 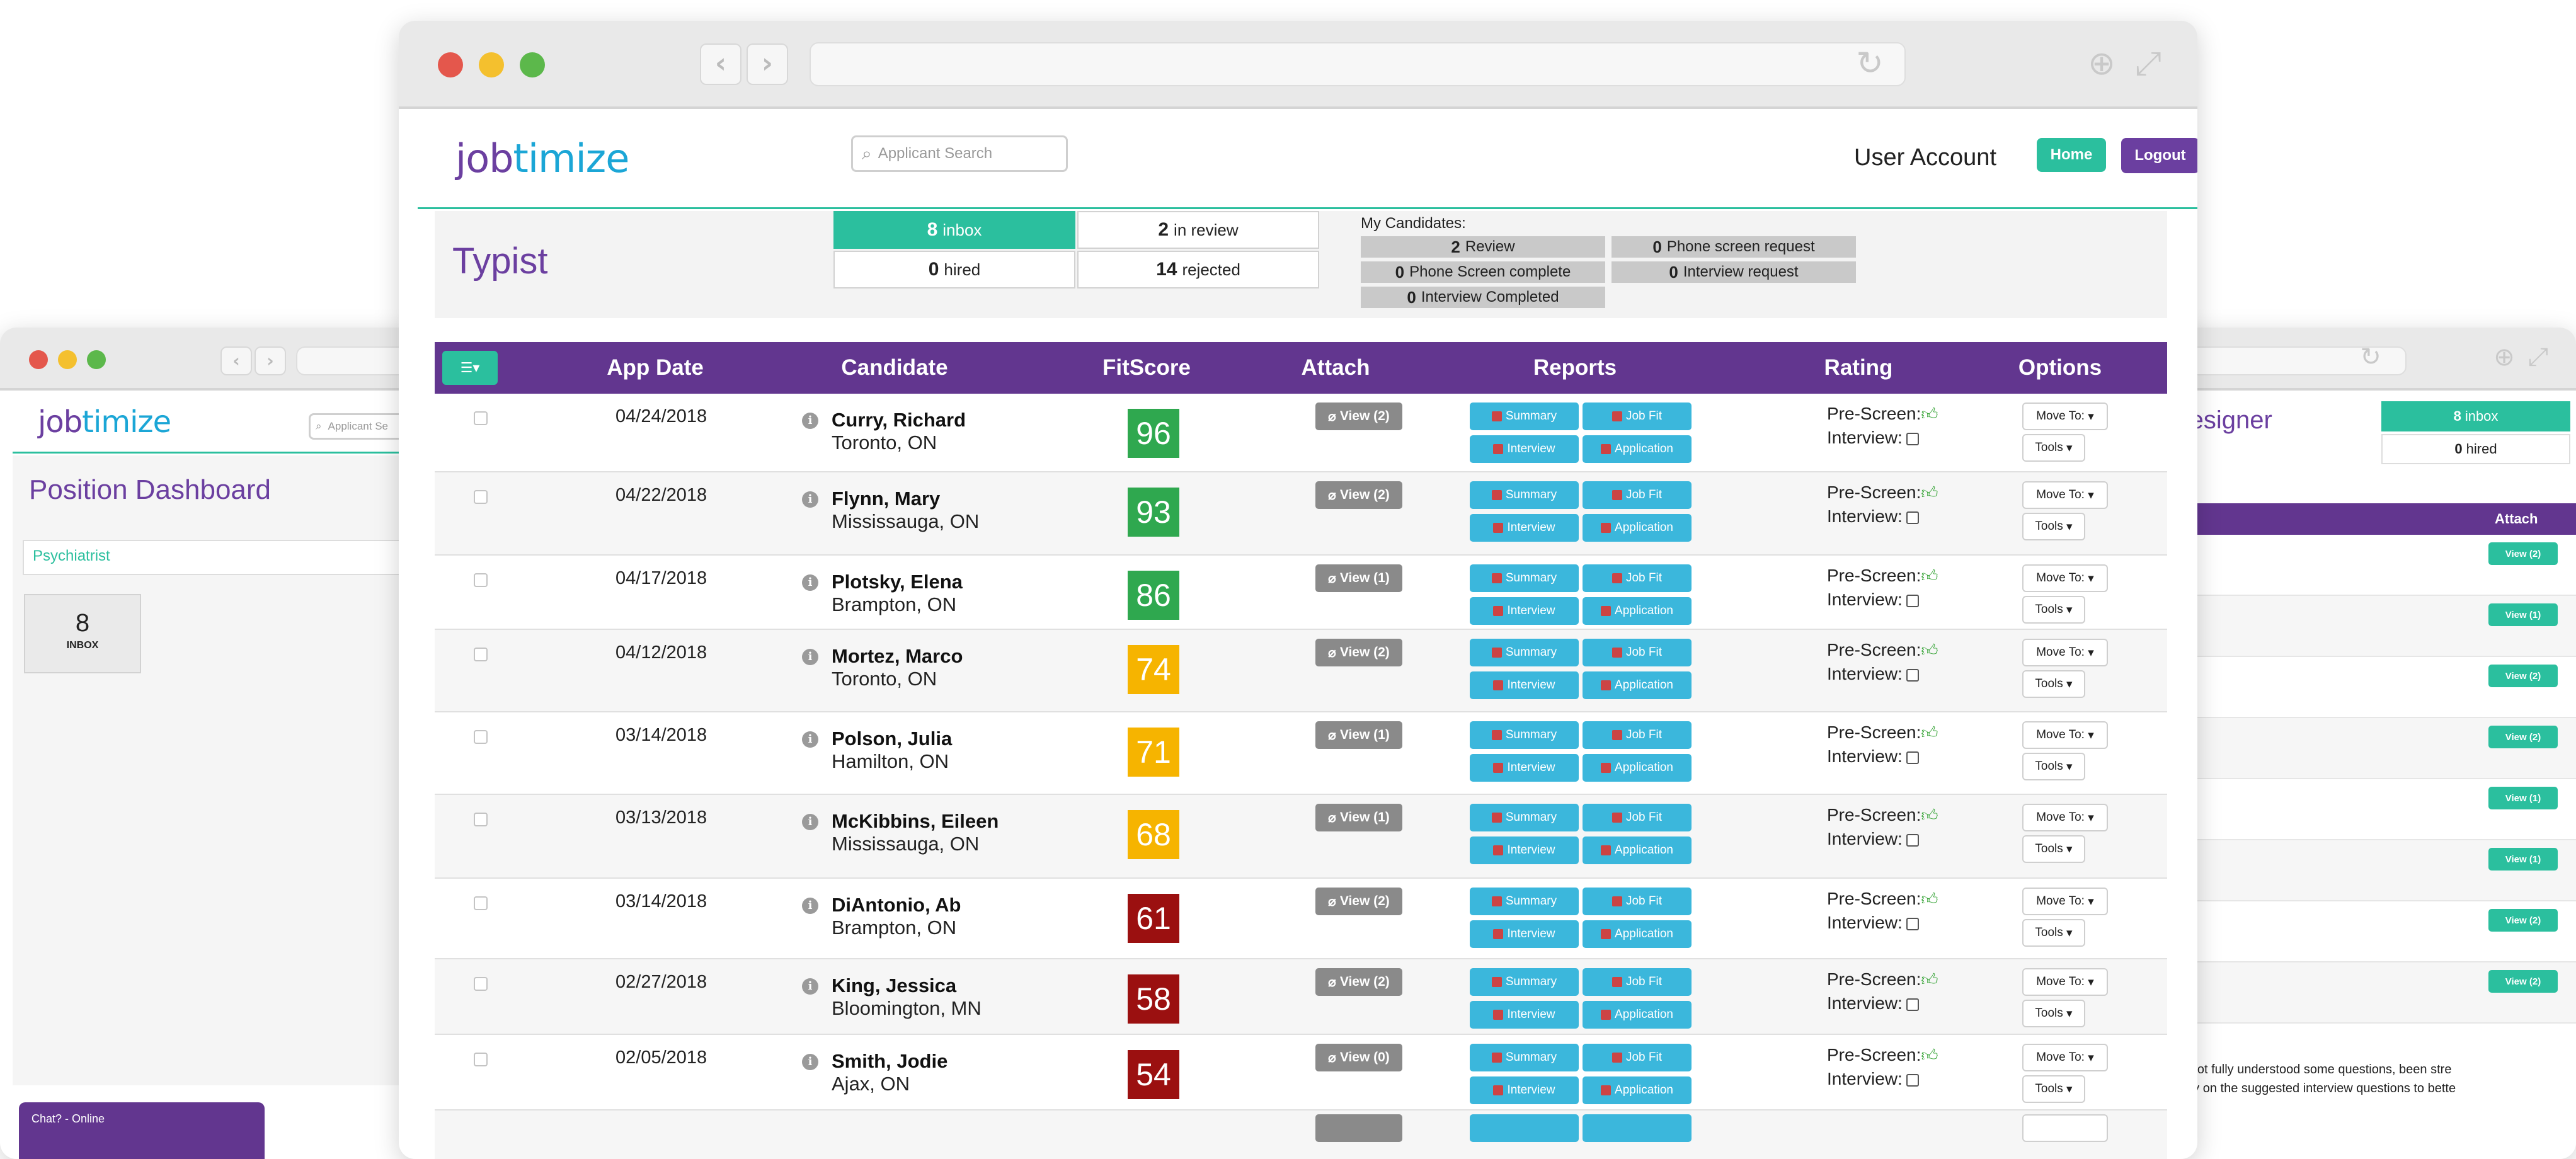 What do you see at coordinates (1925, 157) in the screenshot?
I see `user-account-link: User Account` at bounding box center [1925, 157].